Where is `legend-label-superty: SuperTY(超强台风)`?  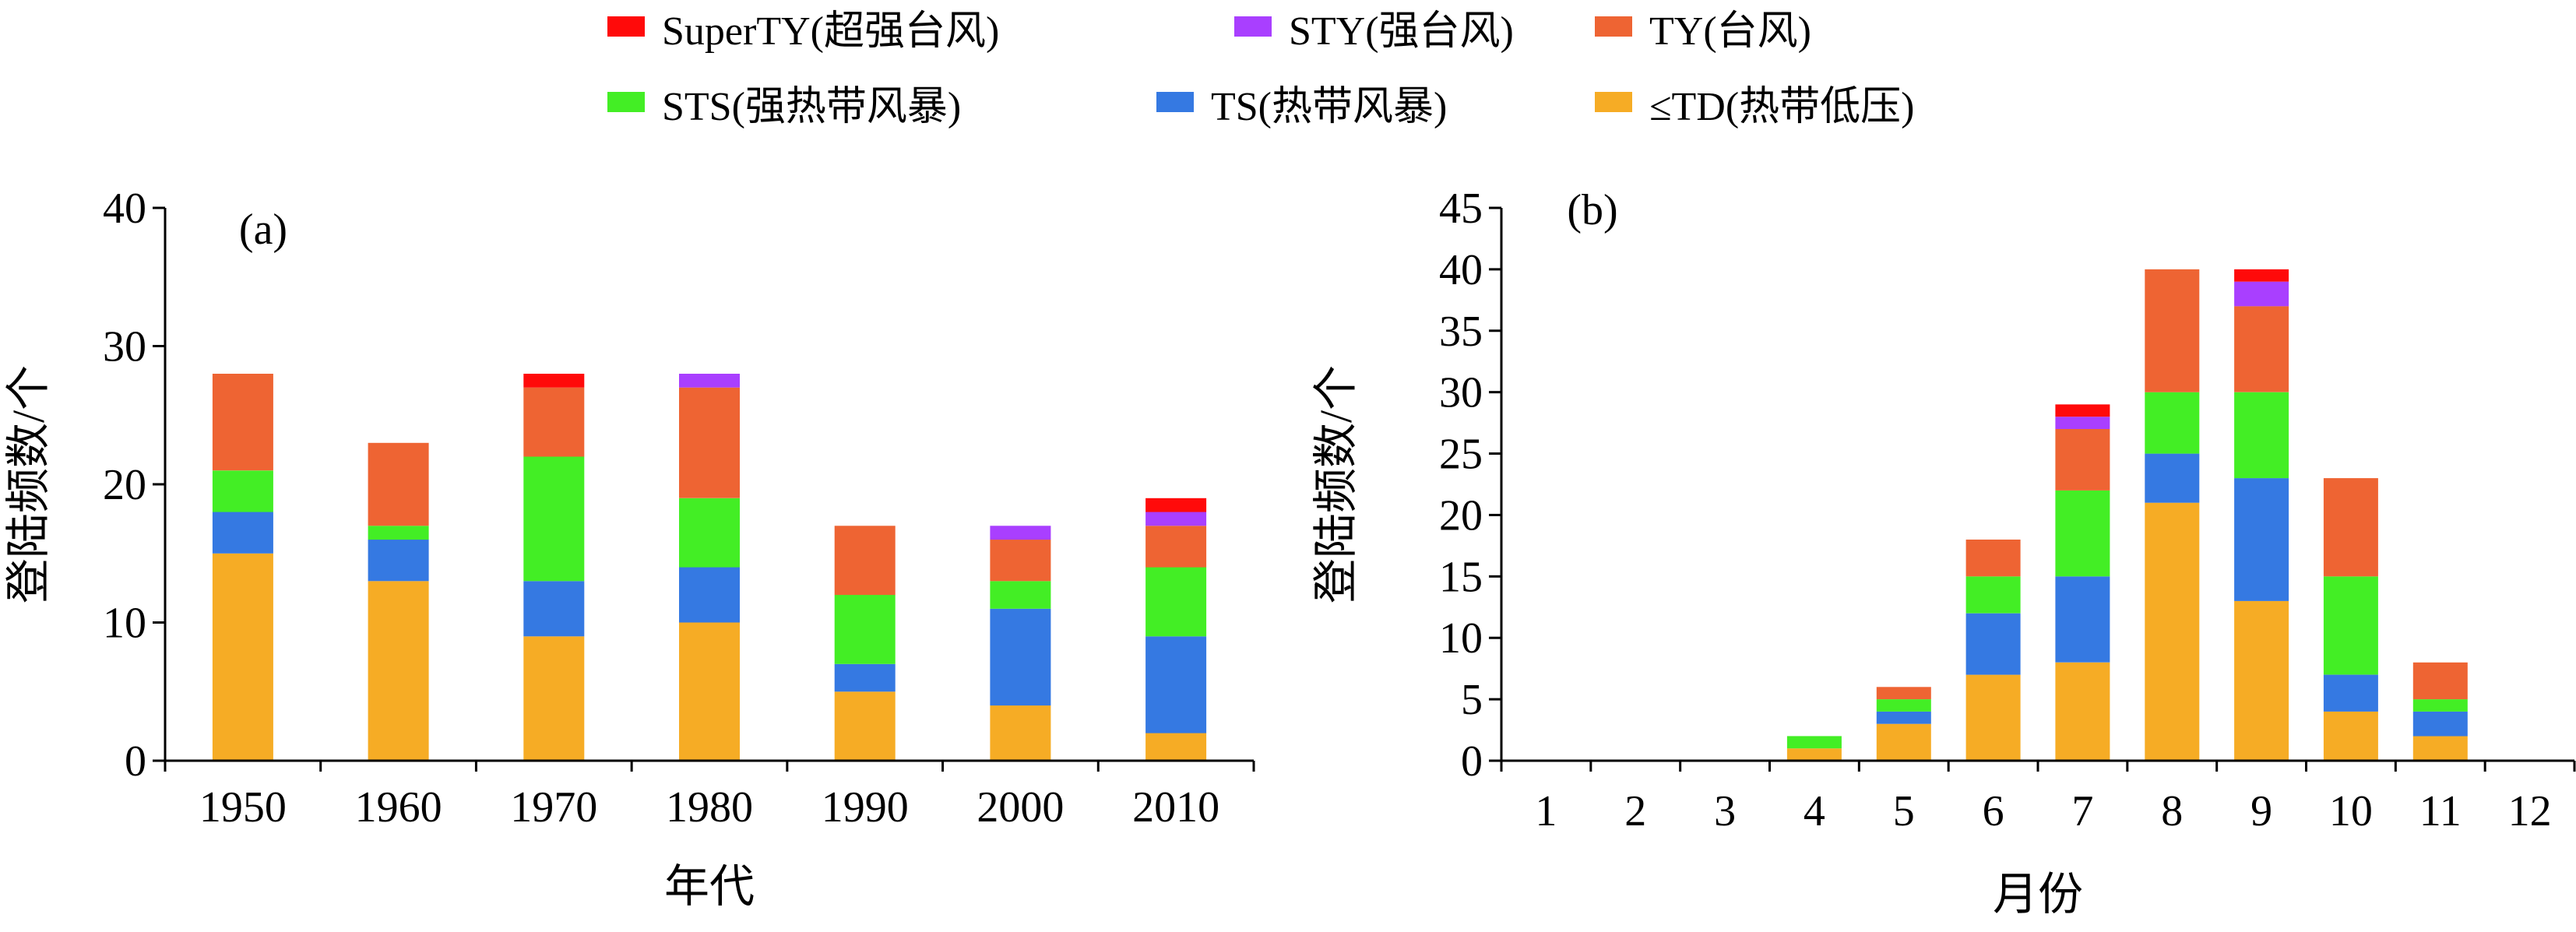 legend-label-superty: SuperTY(超强台风) is located at coordinates (831, 31).